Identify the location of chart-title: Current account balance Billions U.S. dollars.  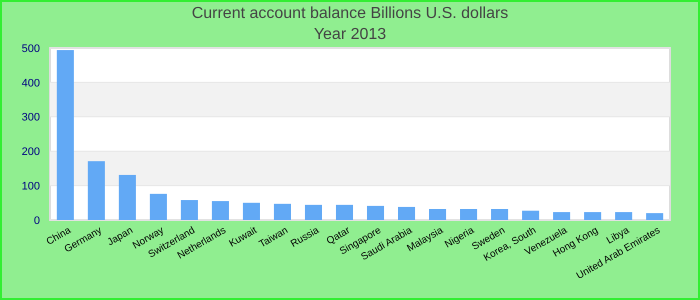
(350, 13).